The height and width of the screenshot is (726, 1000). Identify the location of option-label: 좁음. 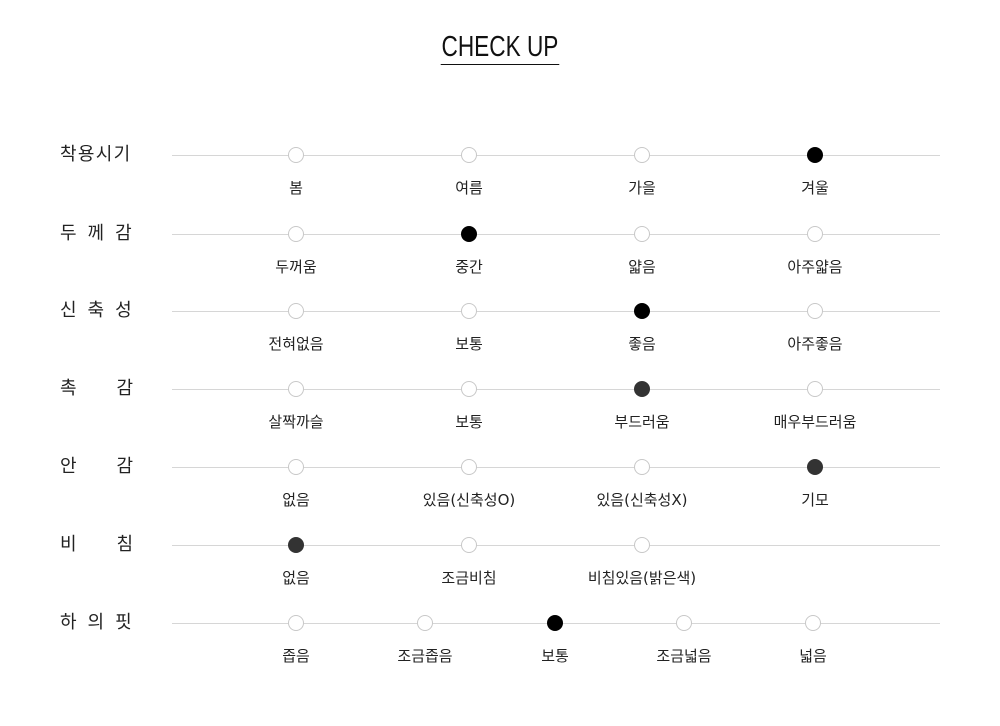
(296, 656).